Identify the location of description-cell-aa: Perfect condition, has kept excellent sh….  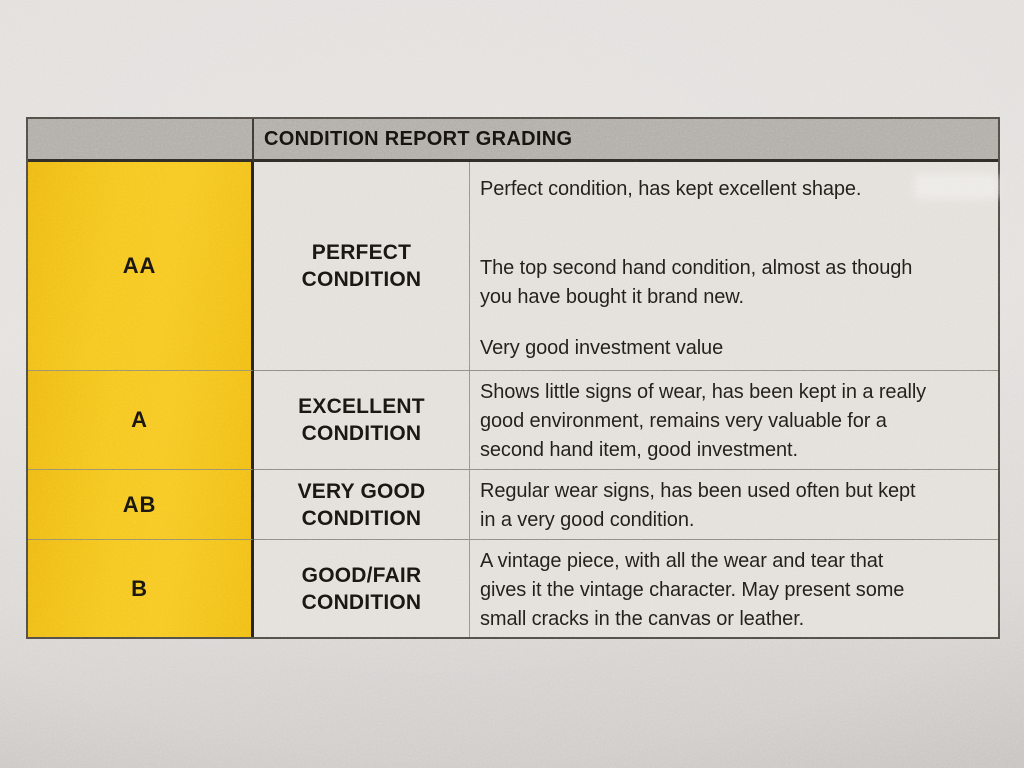
(734, 266).